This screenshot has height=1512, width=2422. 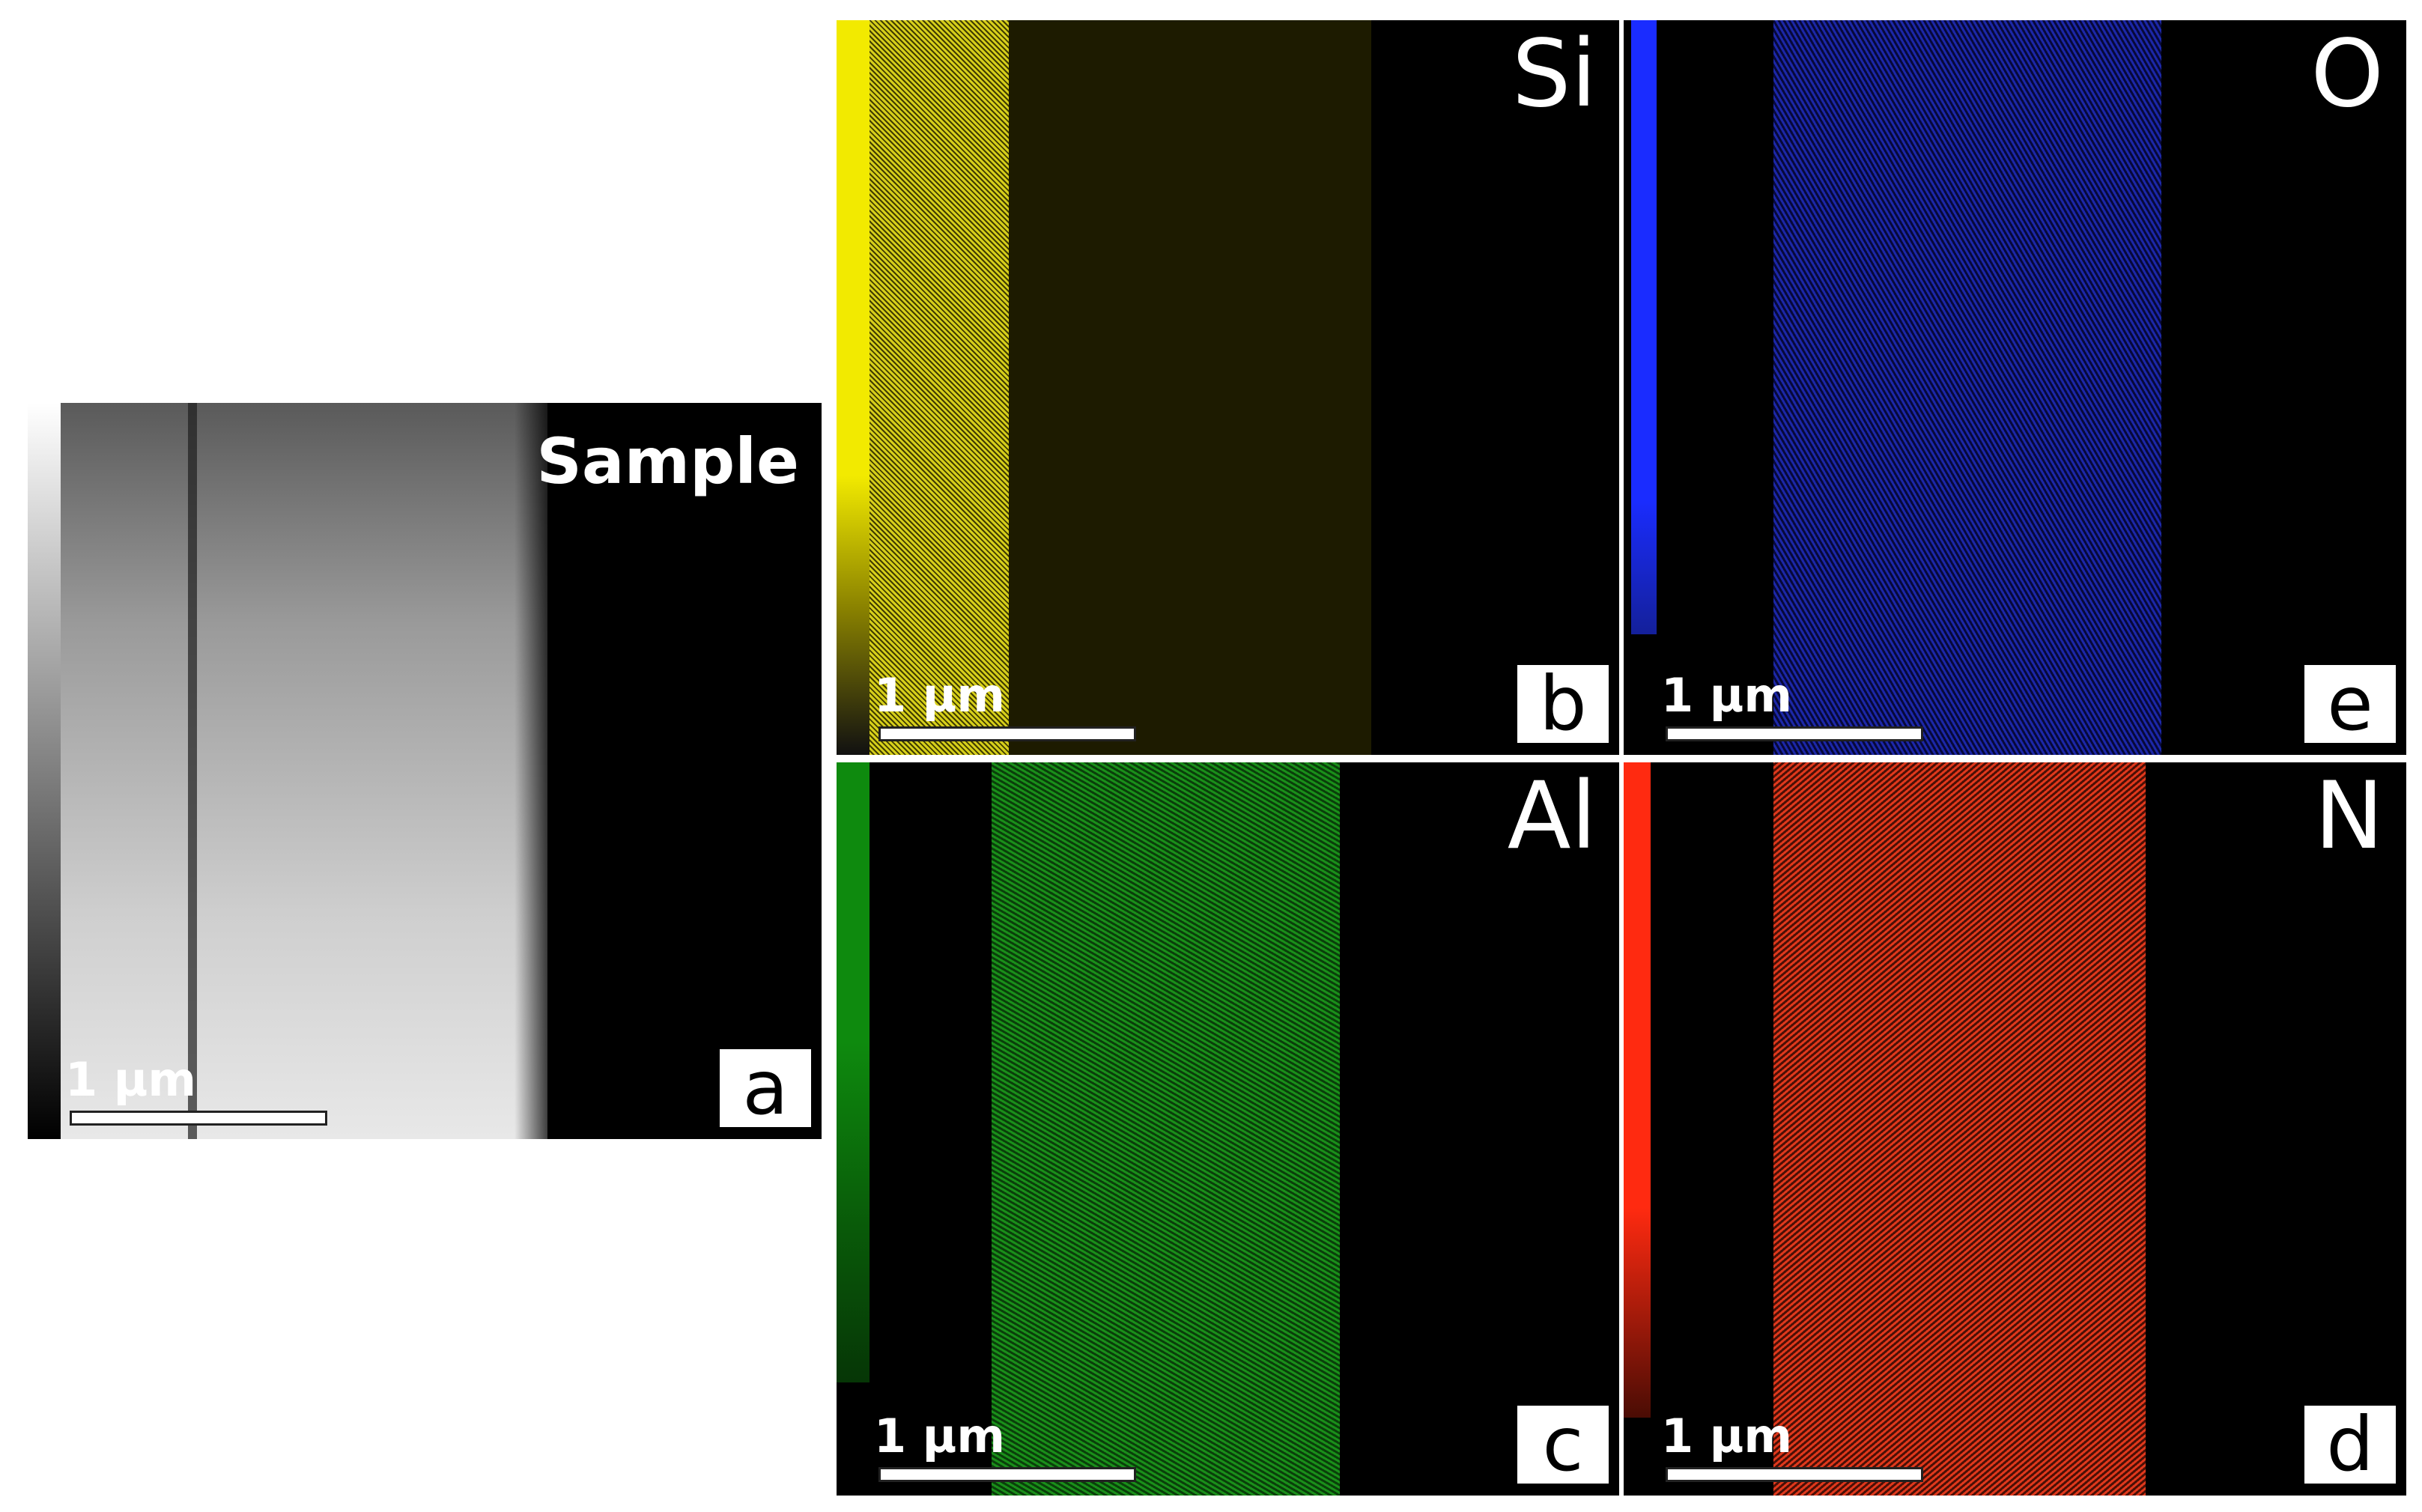 What do you see at coordinates (1552, 816) in the screenshot?
I see `panel-title: Al` at bounding box center [1552, 816].